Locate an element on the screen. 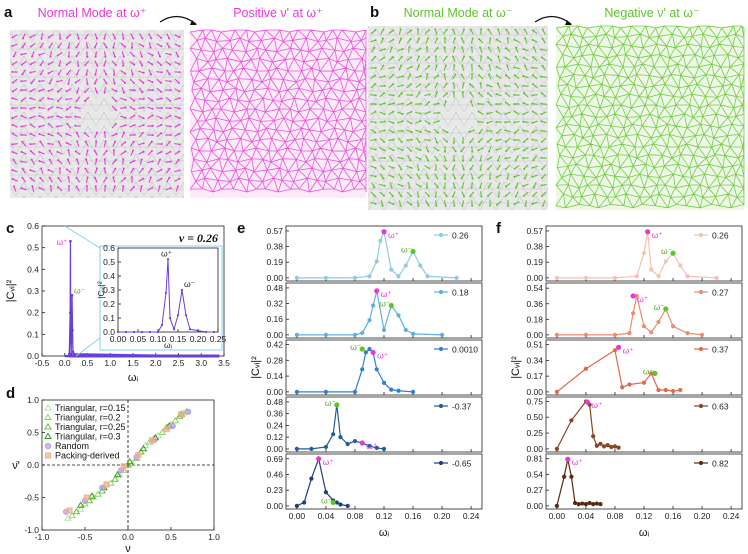 This screenshot has height=554, width=748. panel-f-sub3-ytick-label-0: 0.00 is located at coordinates (534, 449).